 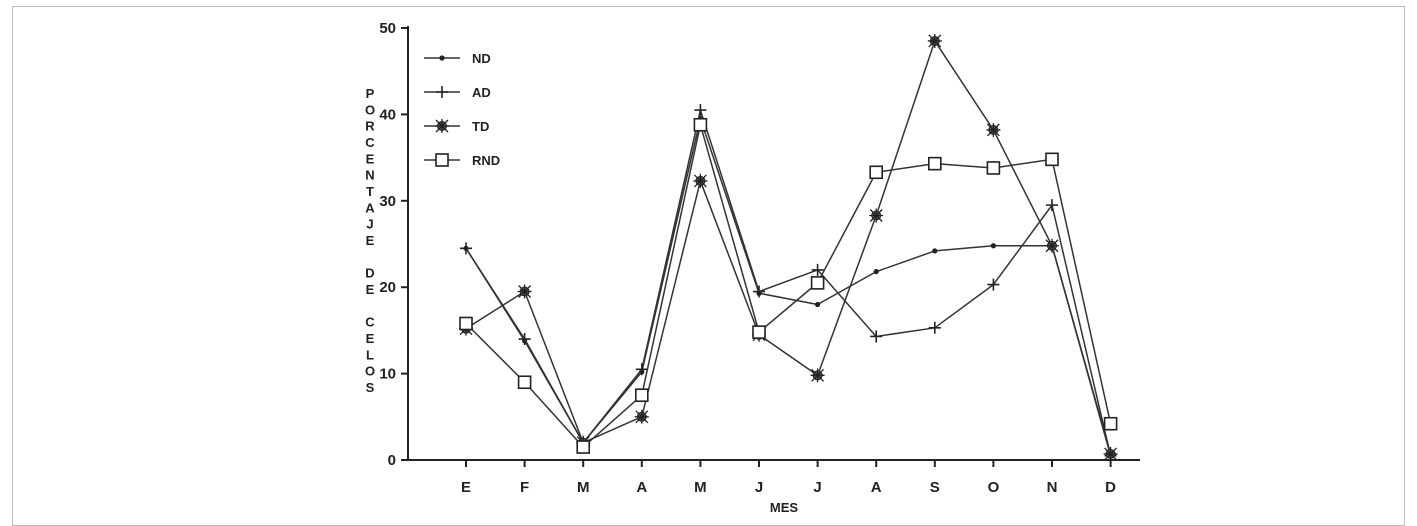 I want to click on x-tick-label: E, so click(x=466, y=487).